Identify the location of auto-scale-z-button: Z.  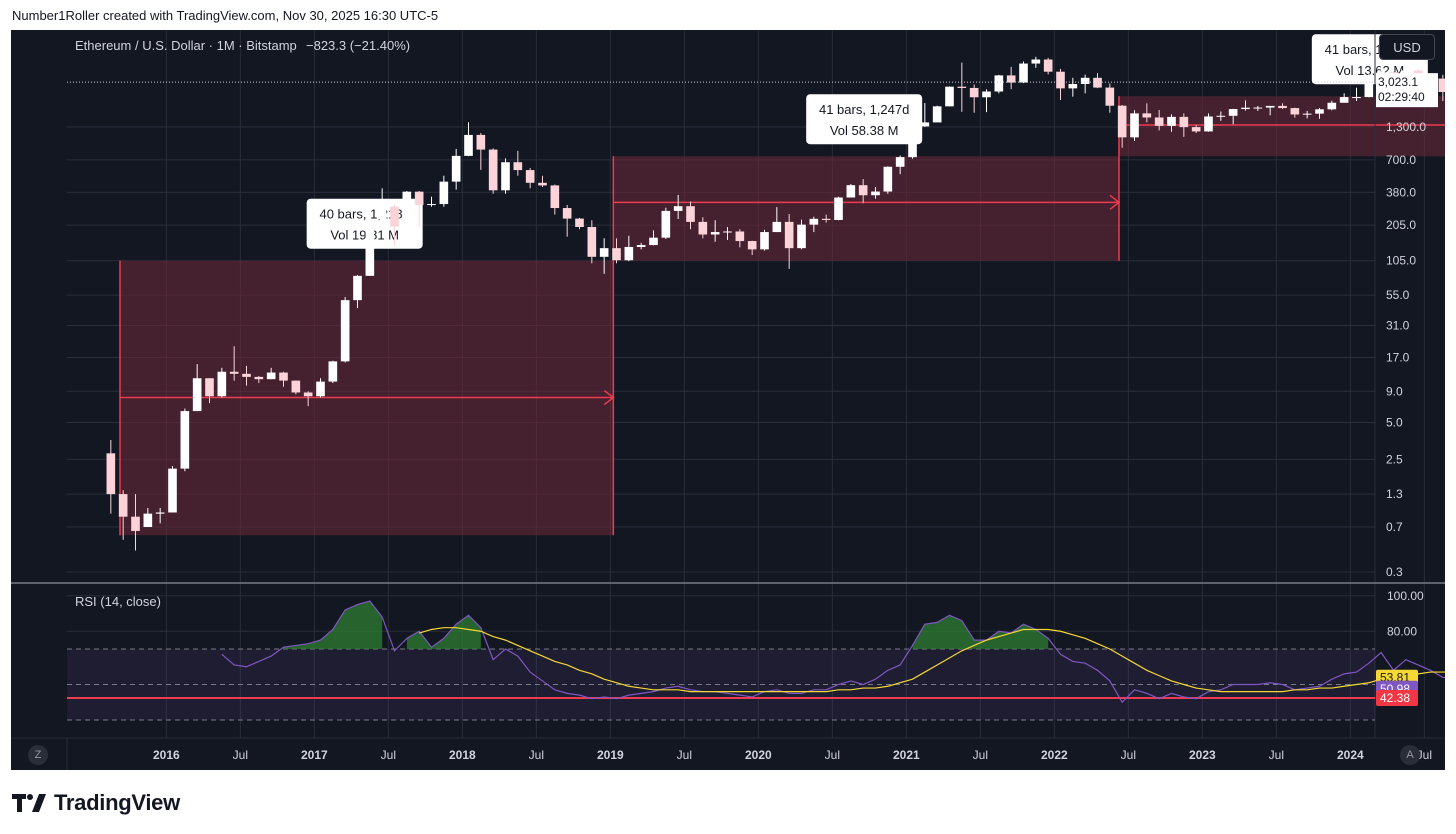
(38, 755).